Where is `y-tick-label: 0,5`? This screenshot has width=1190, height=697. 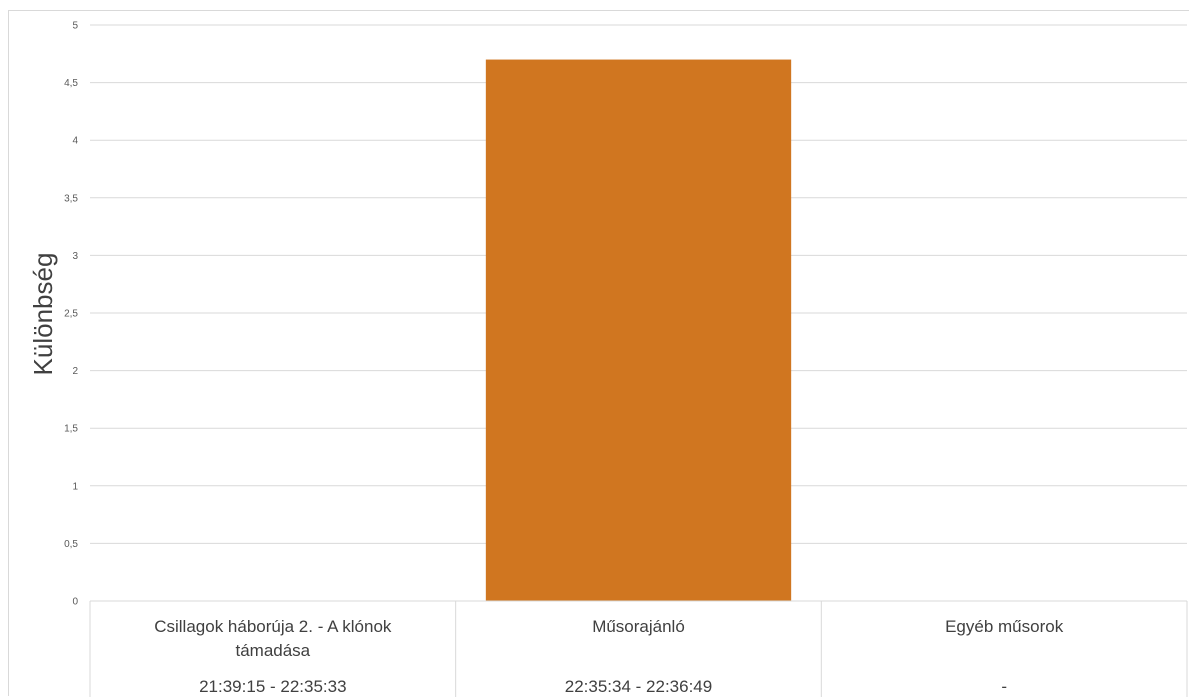
y-tick-label: 0,5 is located at coordinates (71, 544).